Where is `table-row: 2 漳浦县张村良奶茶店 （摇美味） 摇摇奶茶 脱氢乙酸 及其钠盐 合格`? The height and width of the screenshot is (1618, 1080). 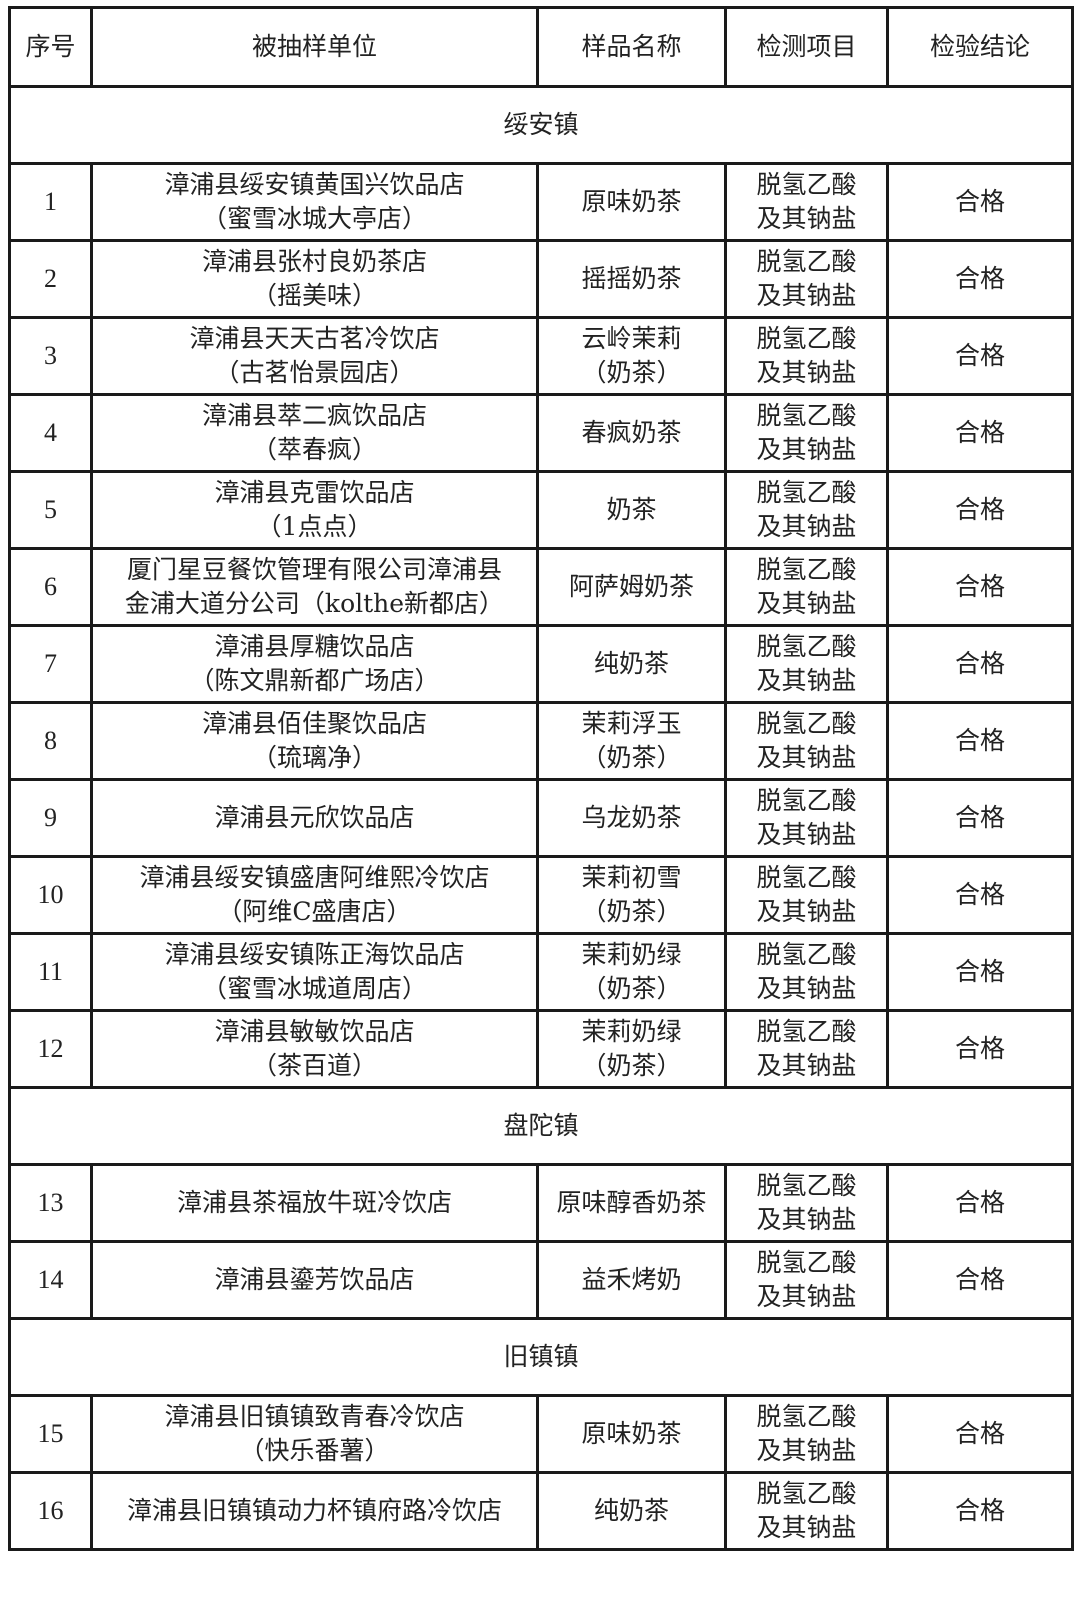 table-row: 2 漳浦县张村良奶茶店 （摇美味） 摇摇奶茶 脱氢乙酸 及其钠盐 合格 is located at coordinates (541, 279).